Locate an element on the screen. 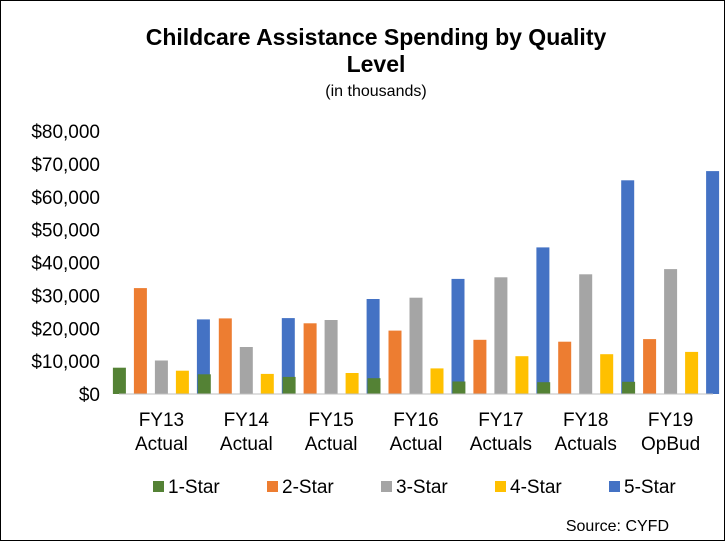 The image size is (725, 541). legend-label-3-star: 3-Star is located at coordinates (422, 487).